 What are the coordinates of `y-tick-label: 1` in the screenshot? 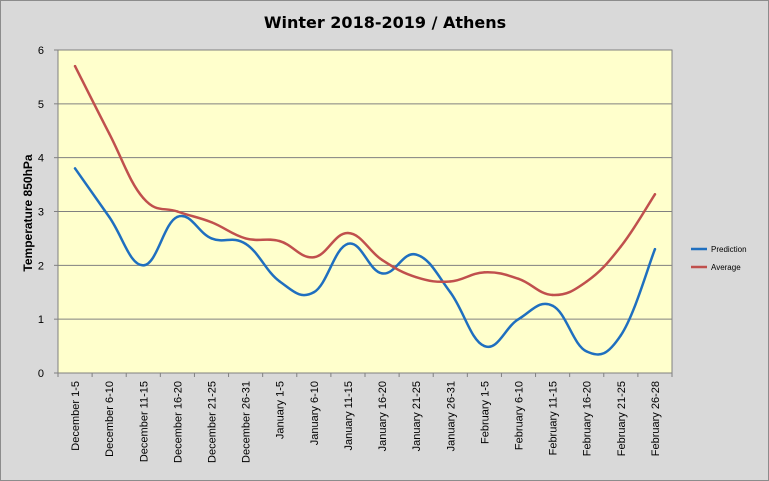 It's located at (41, 320).